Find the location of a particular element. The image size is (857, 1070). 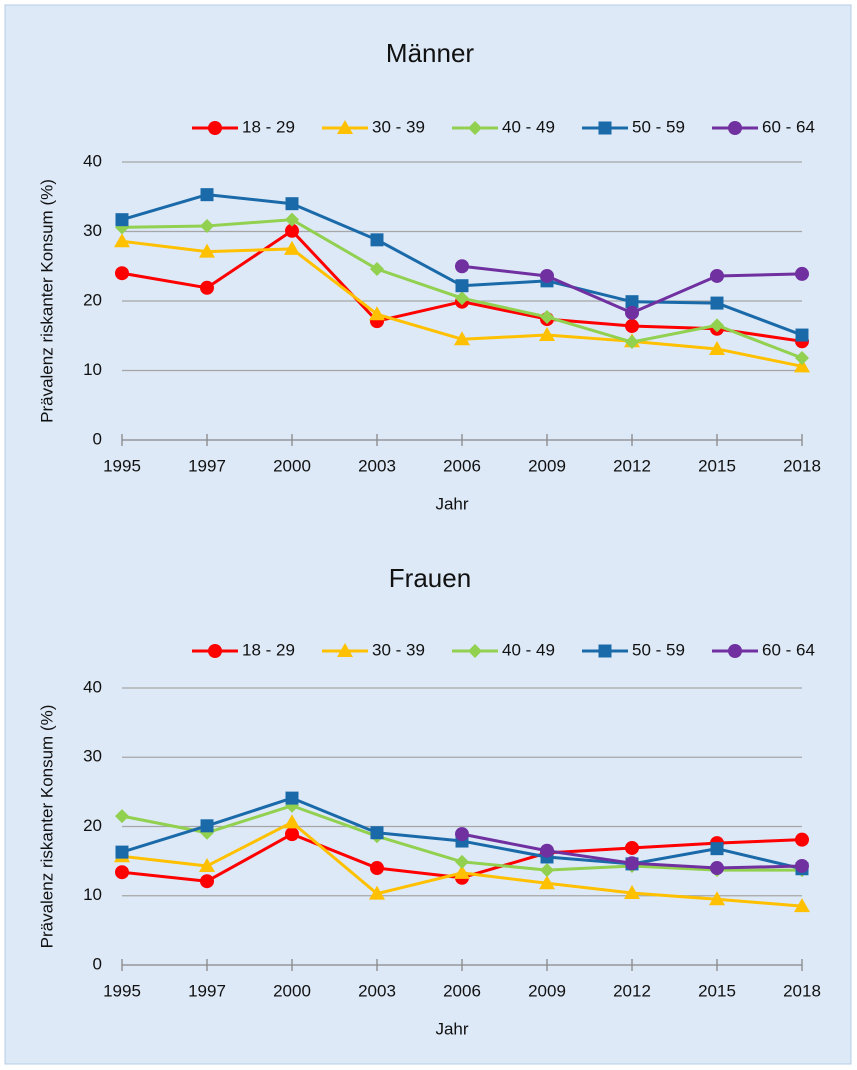

x-tick-label: 2006 is located at coordinates (462, 990).